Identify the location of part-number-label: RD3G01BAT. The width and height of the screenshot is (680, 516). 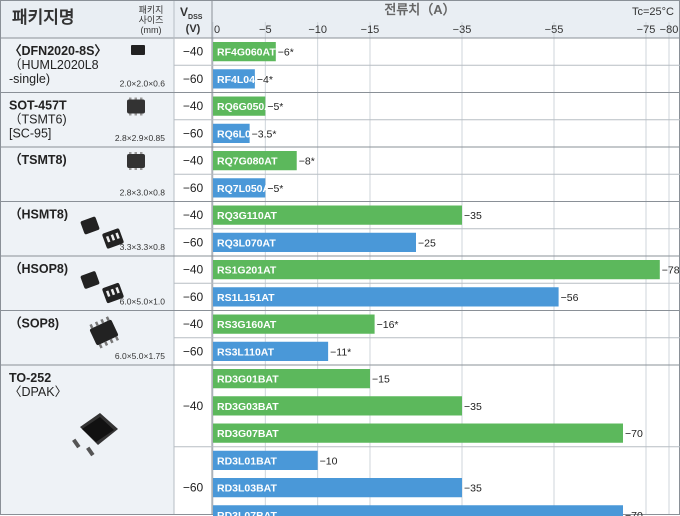
(248, 380).